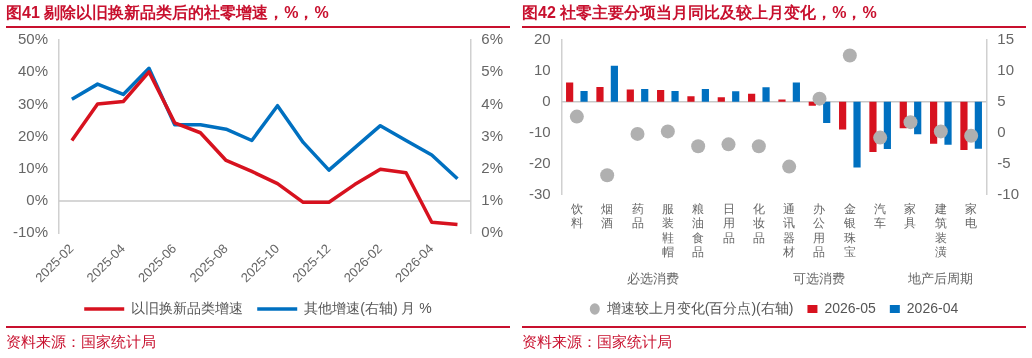 The height and width of the screenshot is (358, 1032). I want to click on x-tick-label: 家具, so click(910, 216).